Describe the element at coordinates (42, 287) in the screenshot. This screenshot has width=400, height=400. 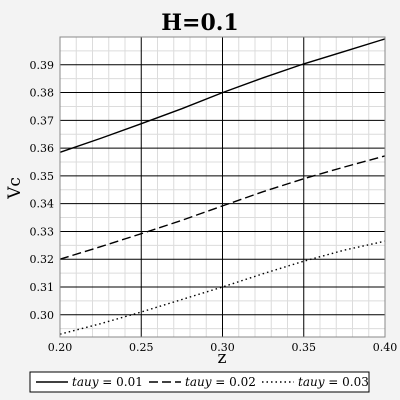
I see `y-tick-label: 0.31` at that location.